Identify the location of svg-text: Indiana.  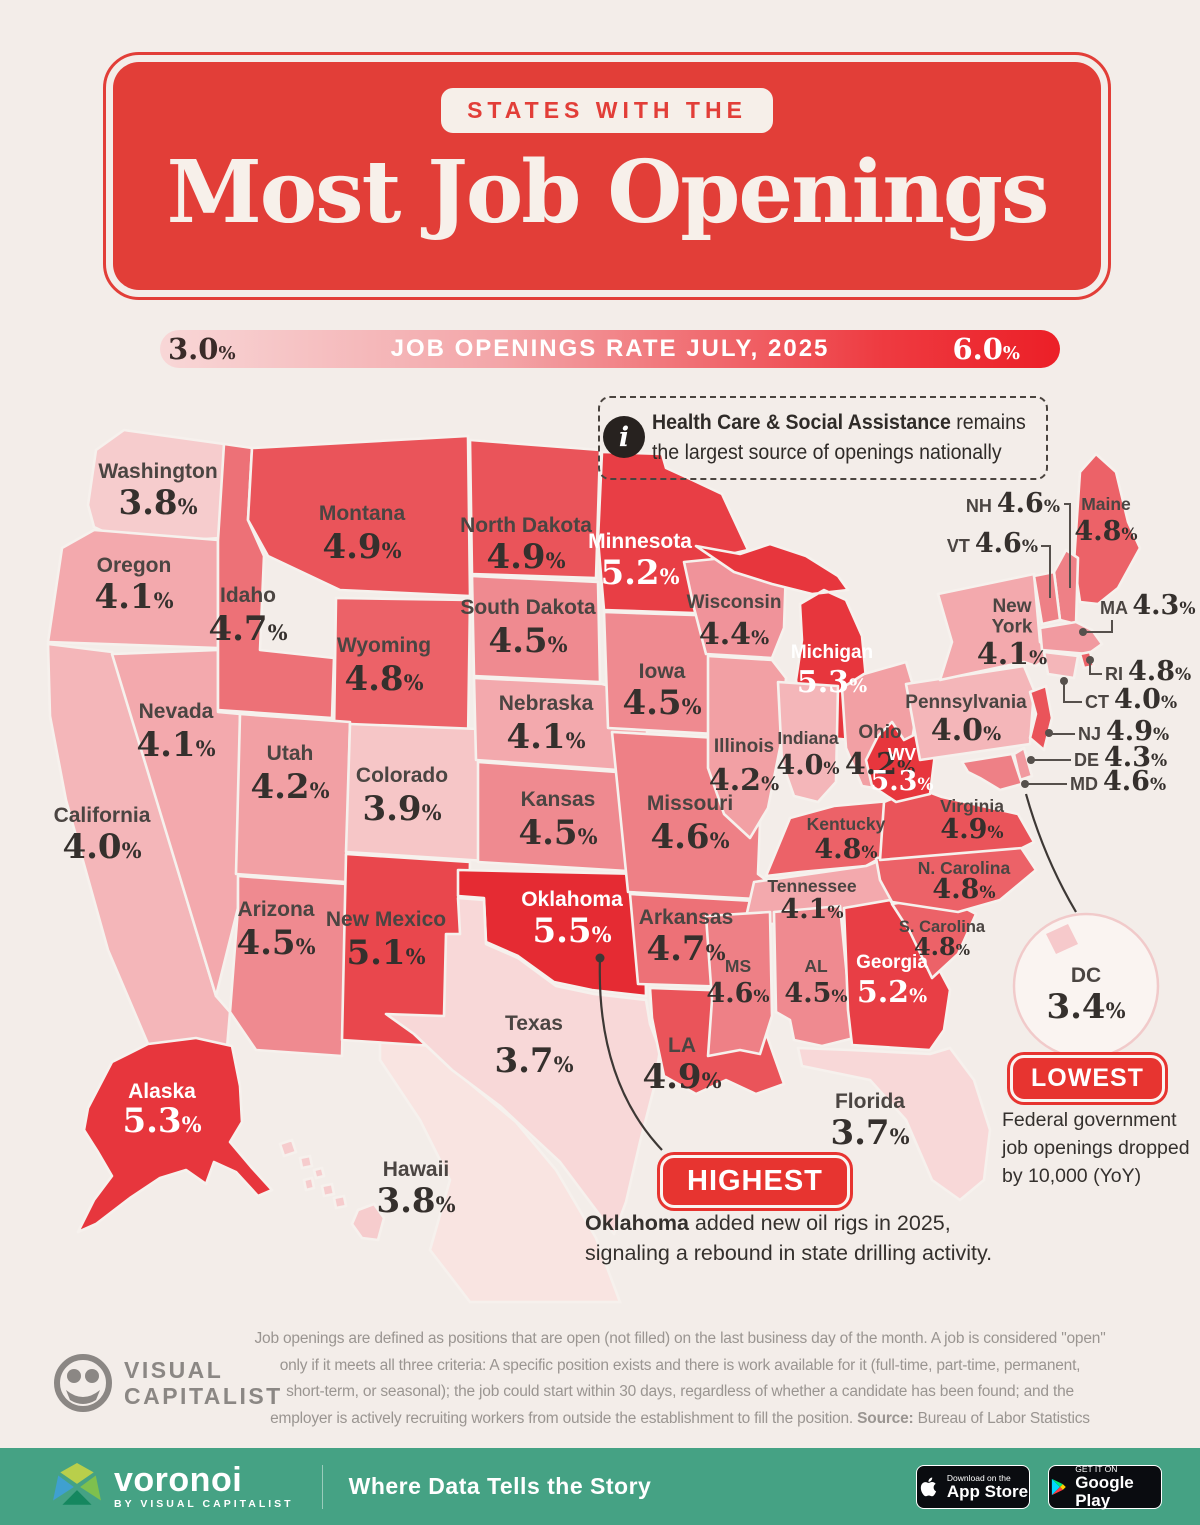
(808, 738).